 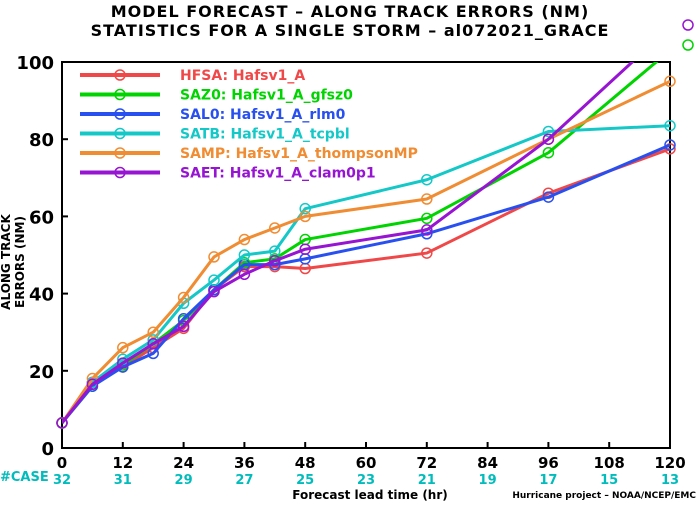 I want to click on credit-note: Hurricane project – NOAA/NCEP/EMC, so click(x=604, y=496).